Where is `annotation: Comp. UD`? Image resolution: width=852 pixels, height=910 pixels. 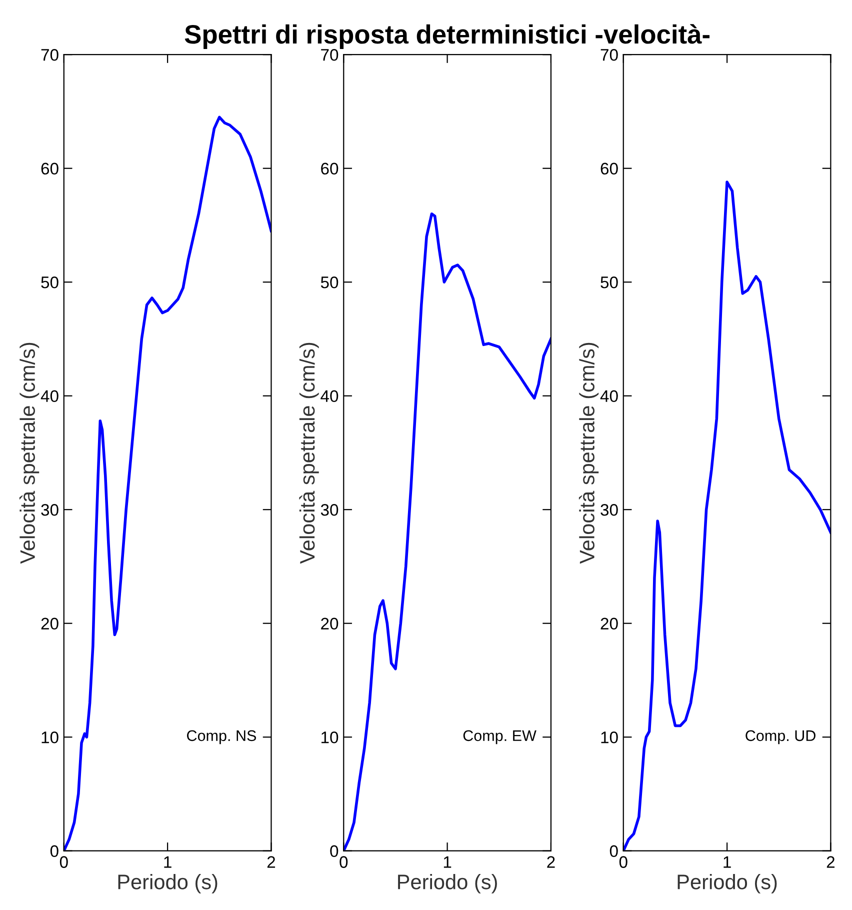
annotation: Comp. UD is located at coordinates (781, 737).